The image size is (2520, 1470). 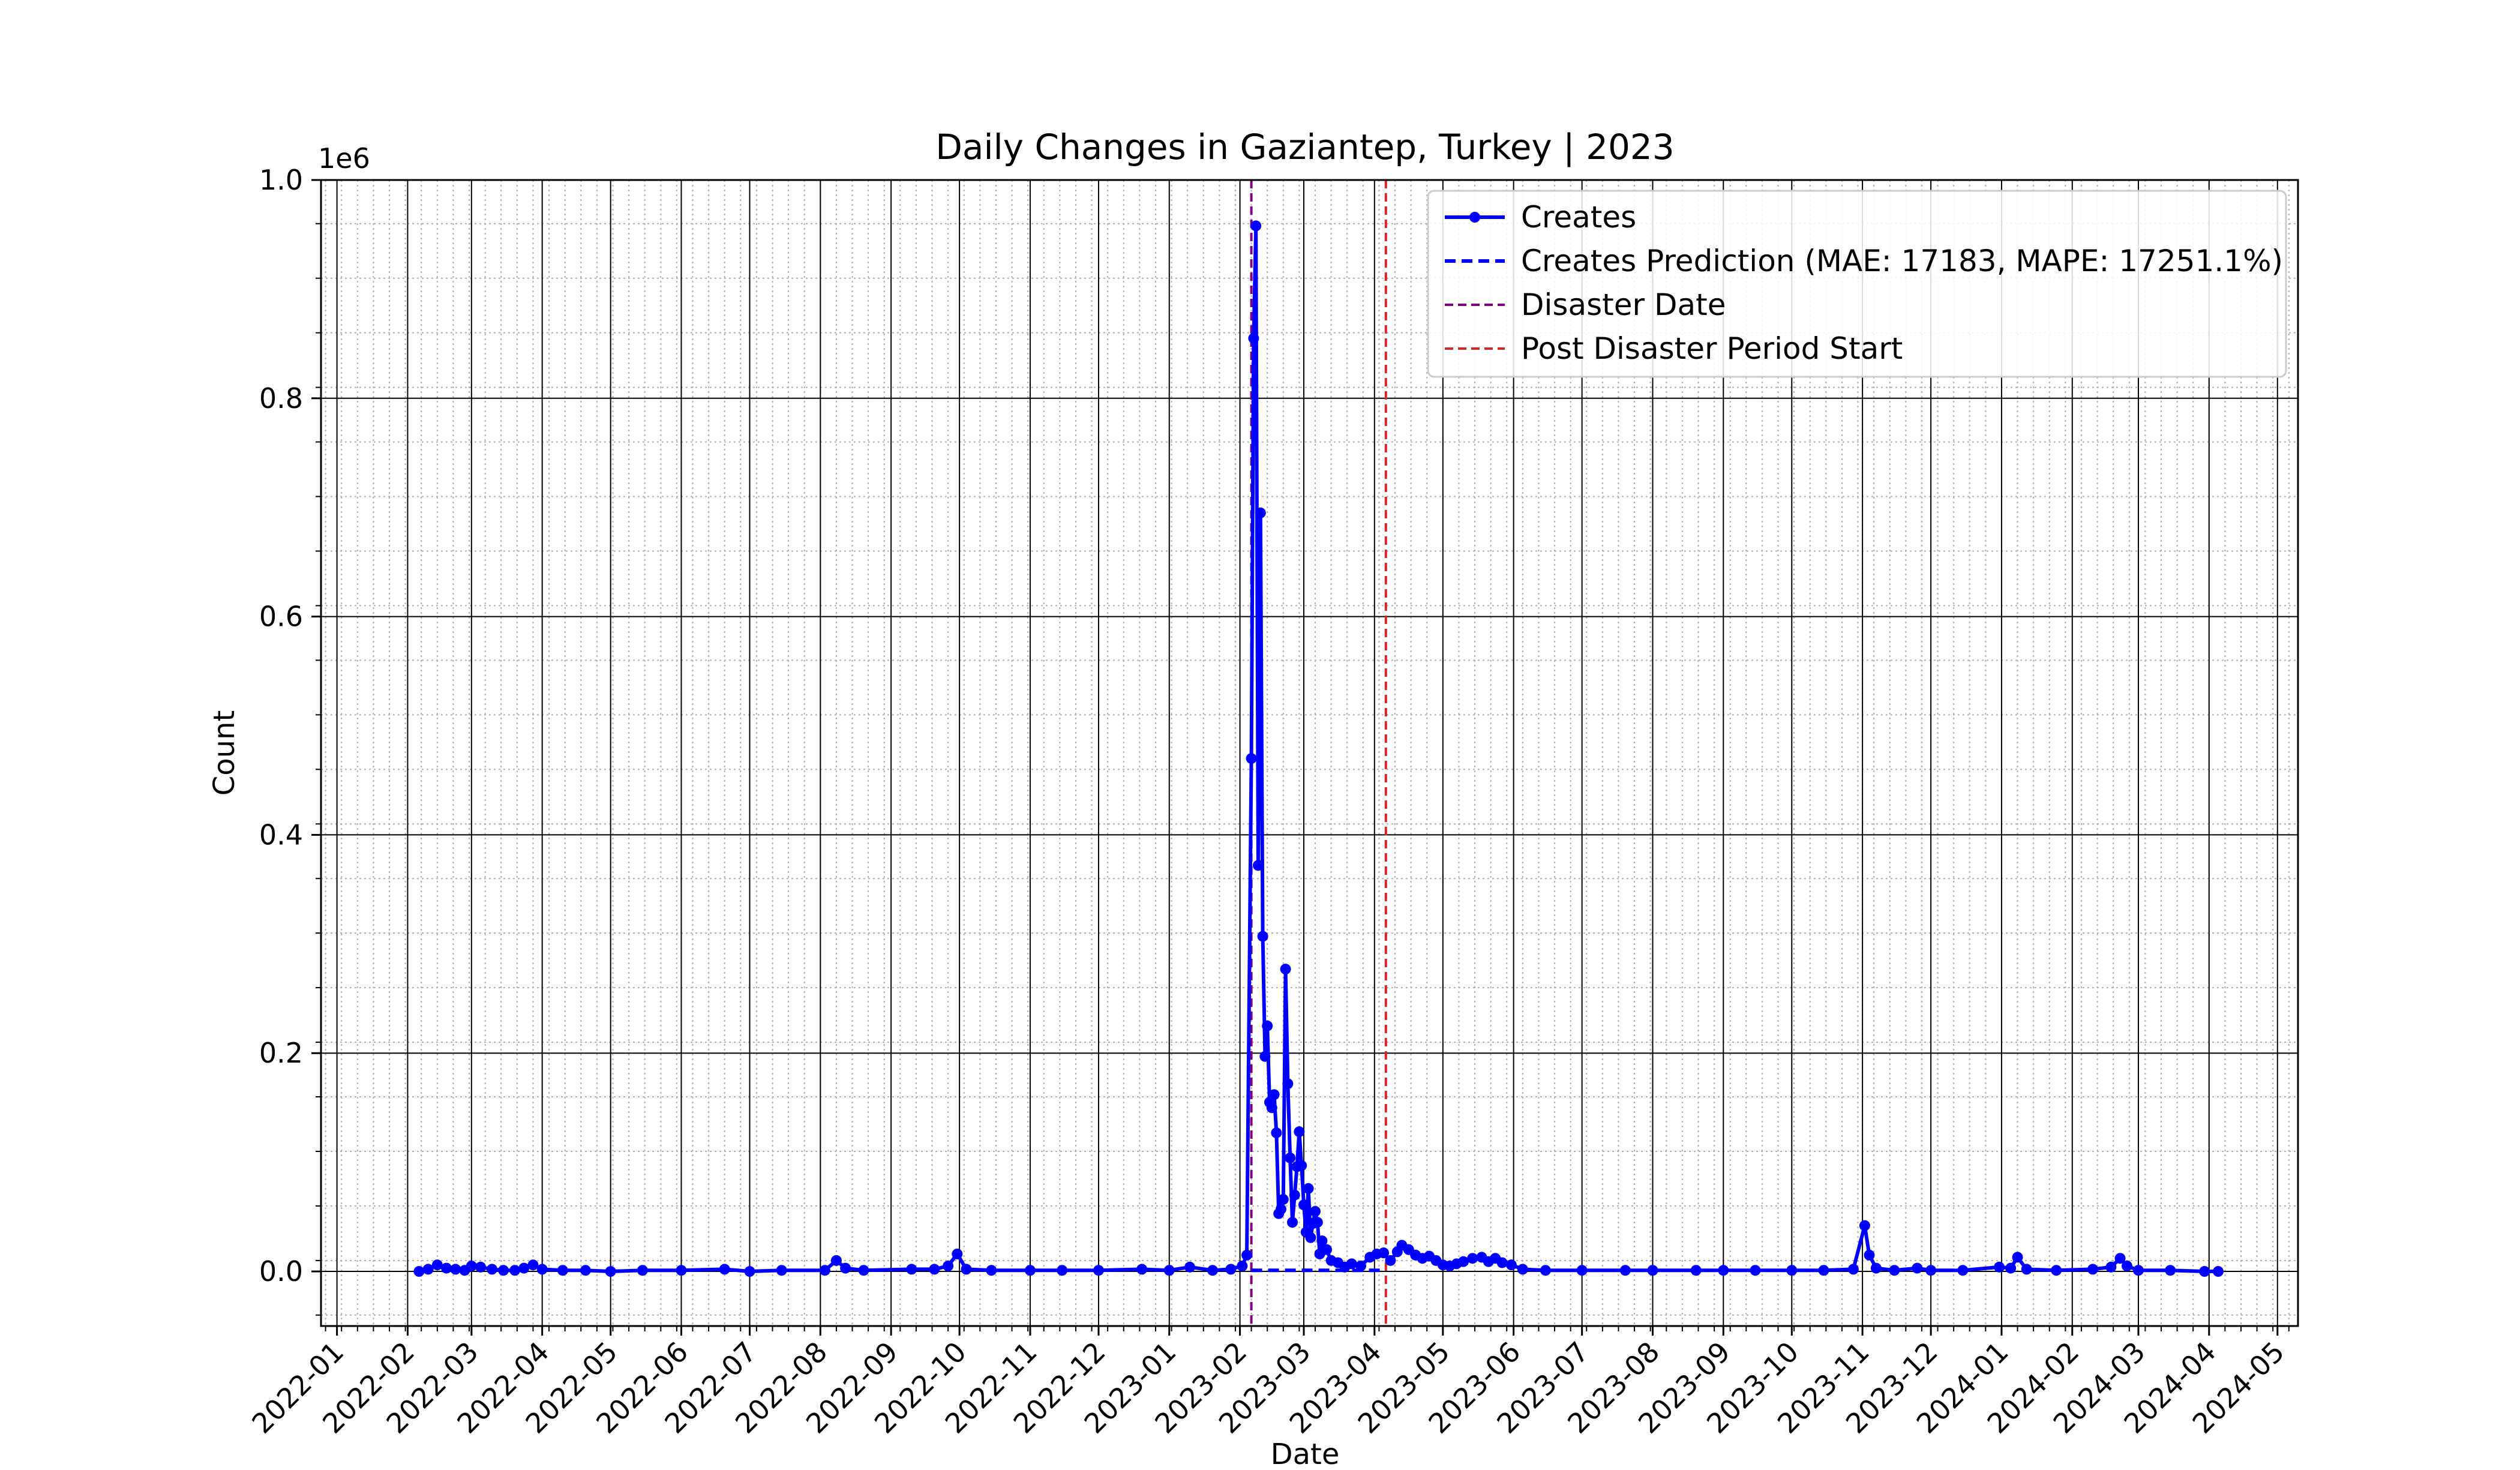 What do you see at coordinates (281, 1272) in the screenshot?
I see `y-tick-label: 0.0` at bounding box center [281, 1272].